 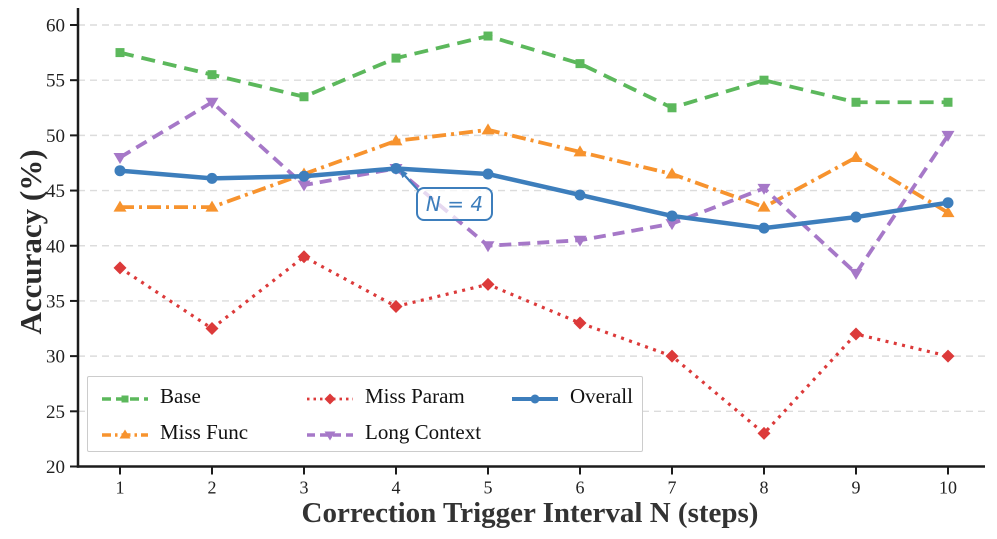 I want to click on annotation-n4: N = 4, so click(x=454, y=204).